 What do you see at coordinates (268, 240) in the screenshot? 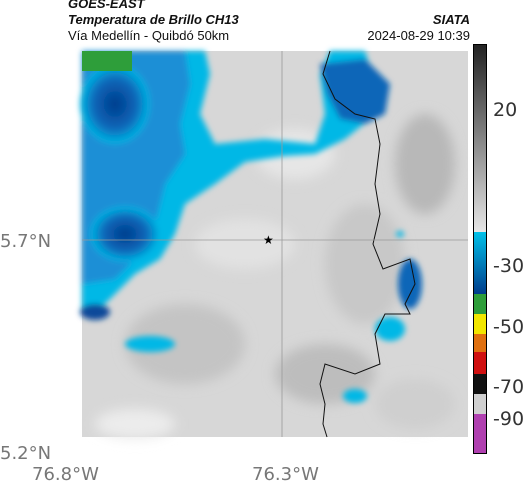
I see `star-icon: ★` at bounding box center [268, 240].